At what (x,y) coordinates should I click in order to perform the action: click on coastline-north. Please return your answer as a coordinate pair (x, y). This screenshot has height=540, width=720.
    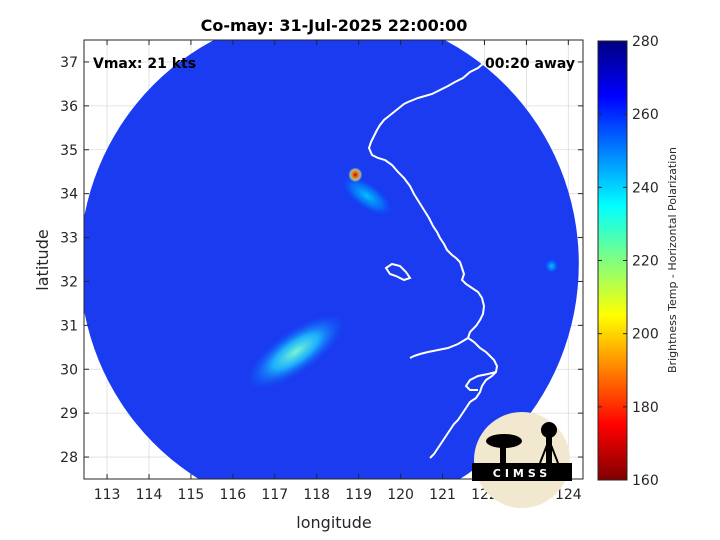
    Looking at the image, I should click on (510, 46).